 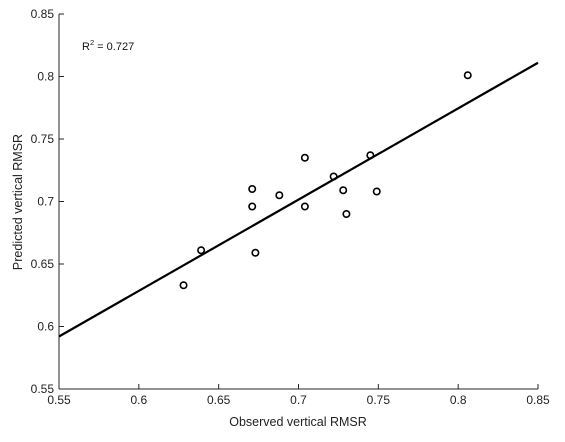 What do you see at coordinates (298, 400) in the screenshot?
I see `x-tick-label: 0.7` at bounding box center [298, 400].